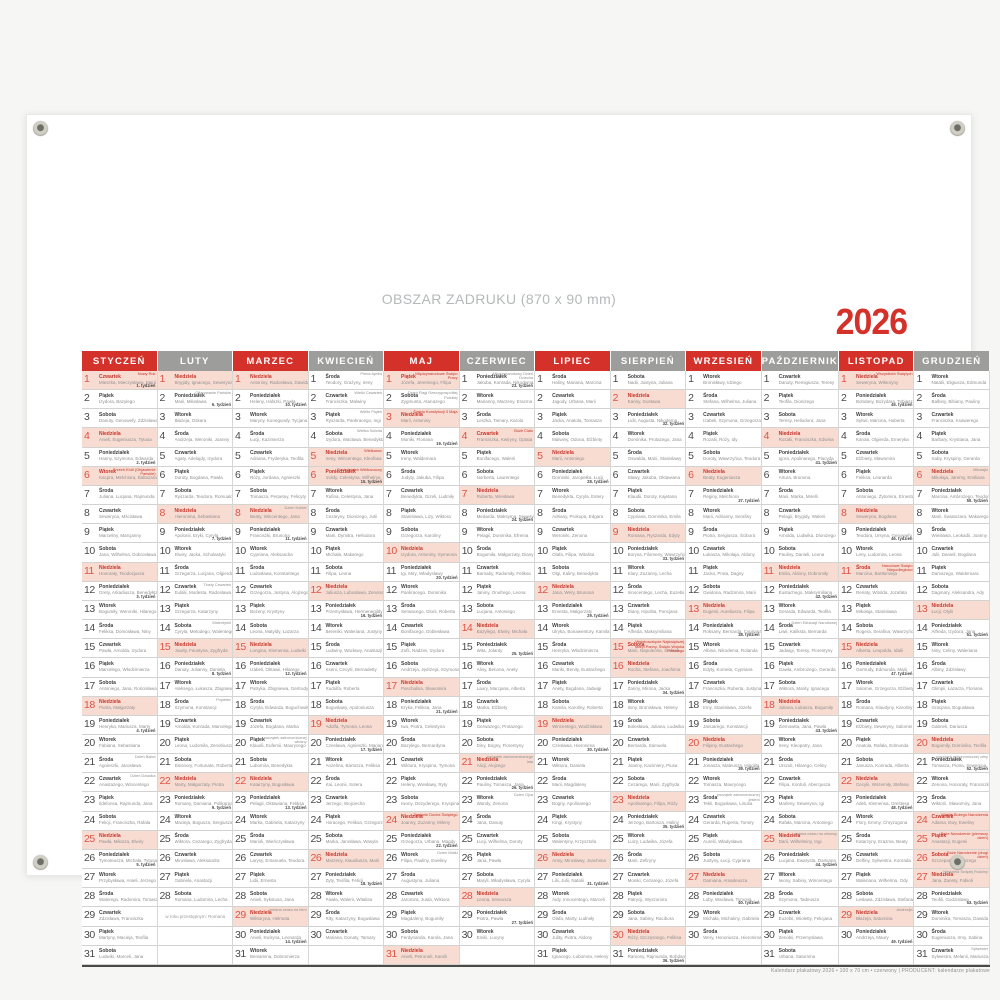  What do you see at coordinates (346, 687) in the screenshot?
I see `day-cell-4-17: 17 Piątek Rudolfa, Roberta` at bounding box center [346, 687].